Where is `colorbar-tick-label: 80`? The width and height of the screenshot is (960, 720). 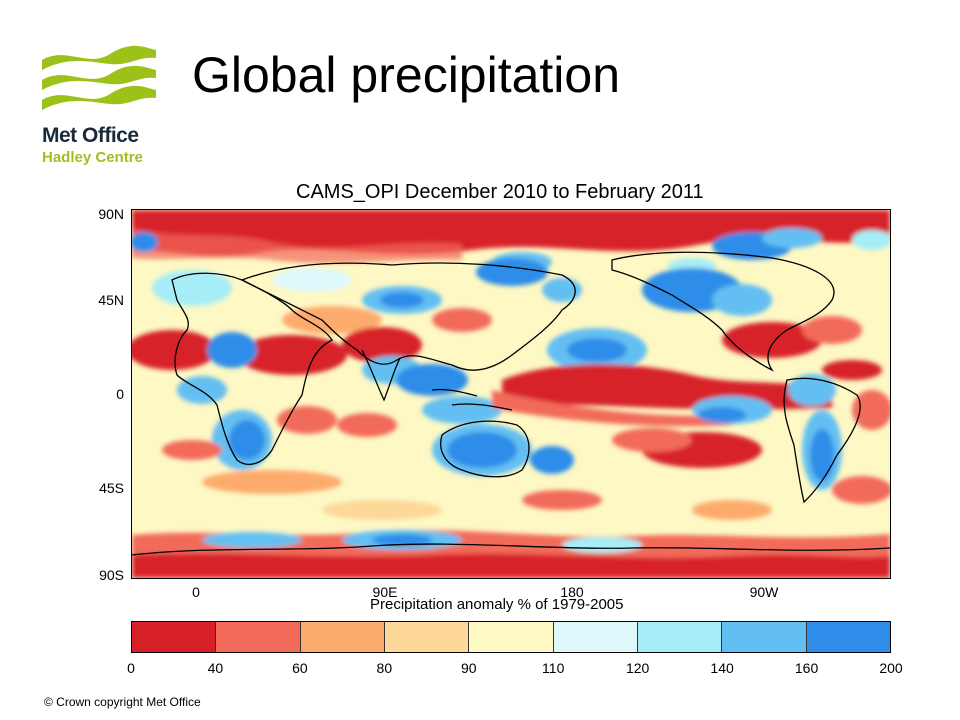
colorbar-tick-label: 80 is located at coordinates (384, 668).